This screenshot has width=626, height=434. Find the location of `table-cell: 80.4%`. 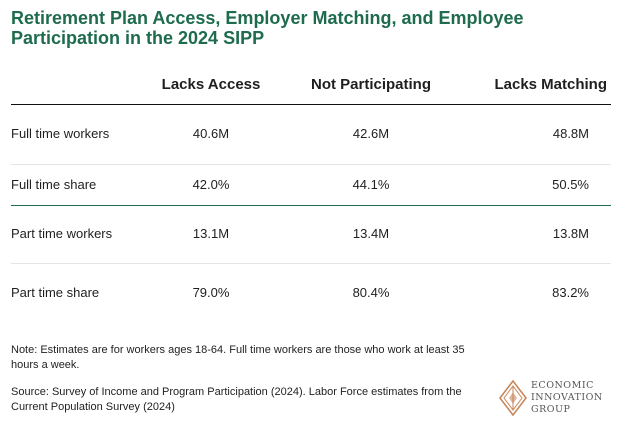

table-cell: 80.4% is located at coordinates (371, 293).